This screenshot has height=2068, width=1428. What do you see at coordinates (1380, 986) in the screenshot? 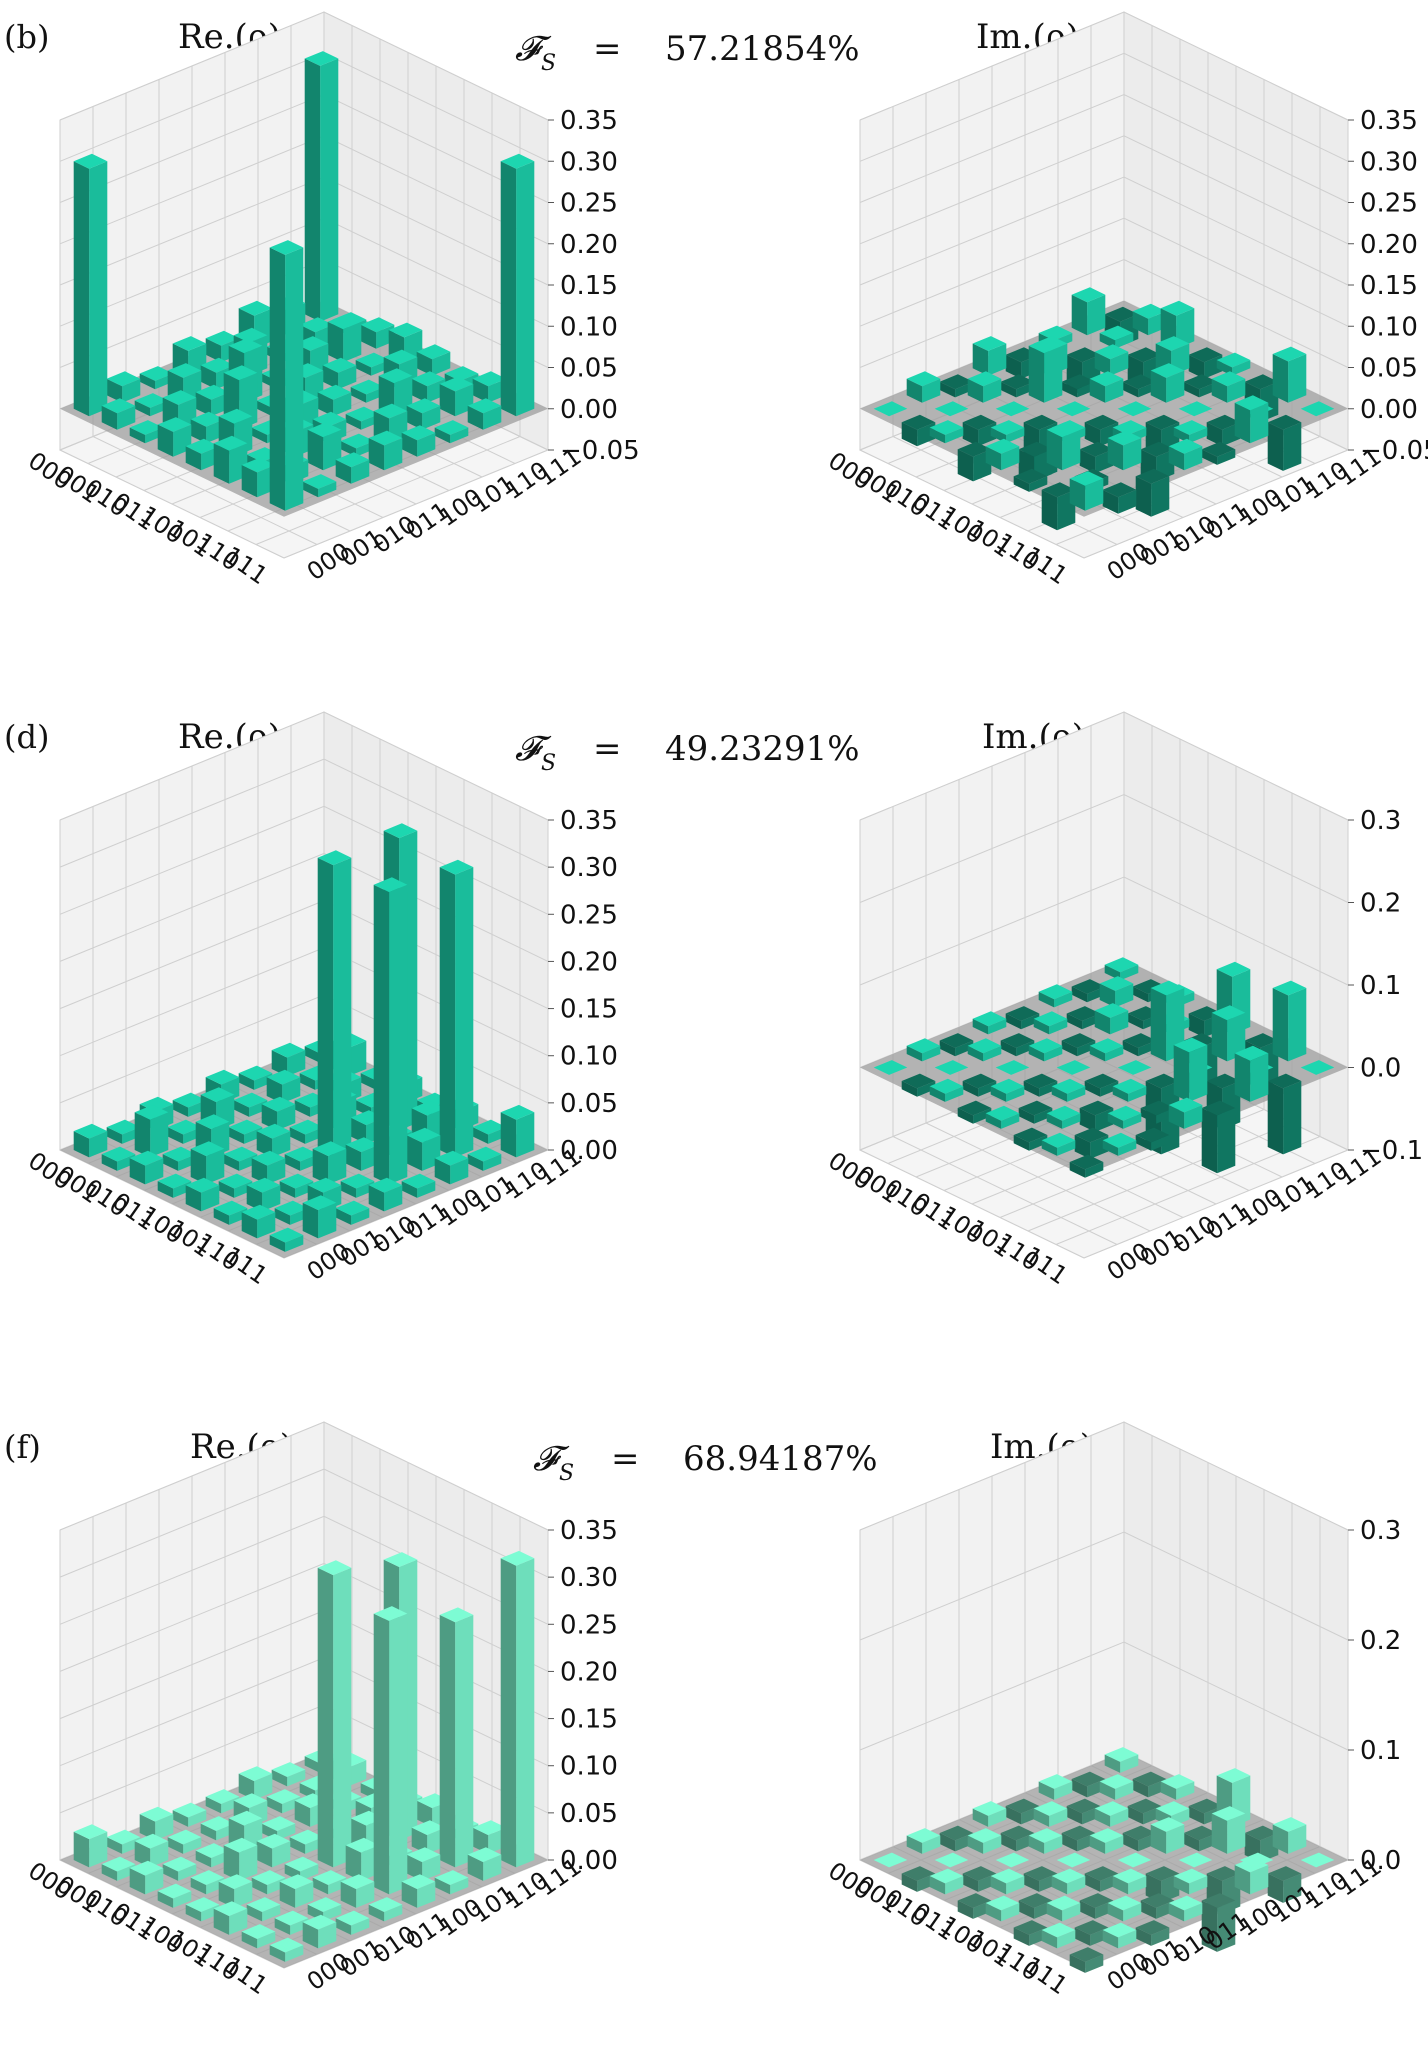
I see `z-tick-label: 0.1` at bounding box center [1380, 986].